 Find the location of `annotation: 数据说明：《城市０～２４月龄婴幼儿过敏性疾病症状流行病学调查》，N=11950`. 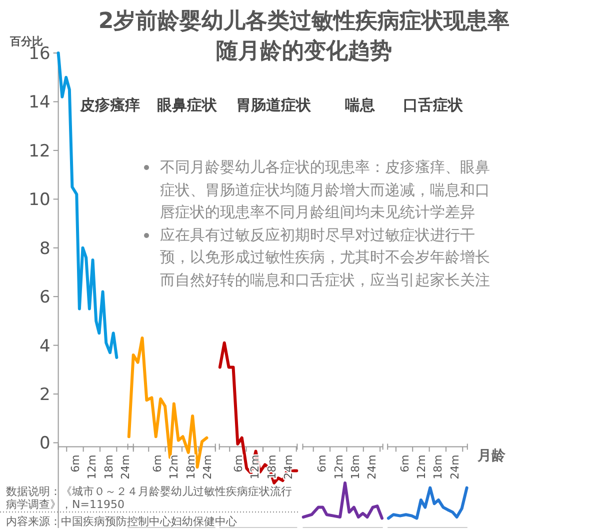

annotation: 数据说明：《城市０～２４月龄婴幼儿过敏性疾病症状流行病学调查》，N=11950 is located at coordinates (149, 498).